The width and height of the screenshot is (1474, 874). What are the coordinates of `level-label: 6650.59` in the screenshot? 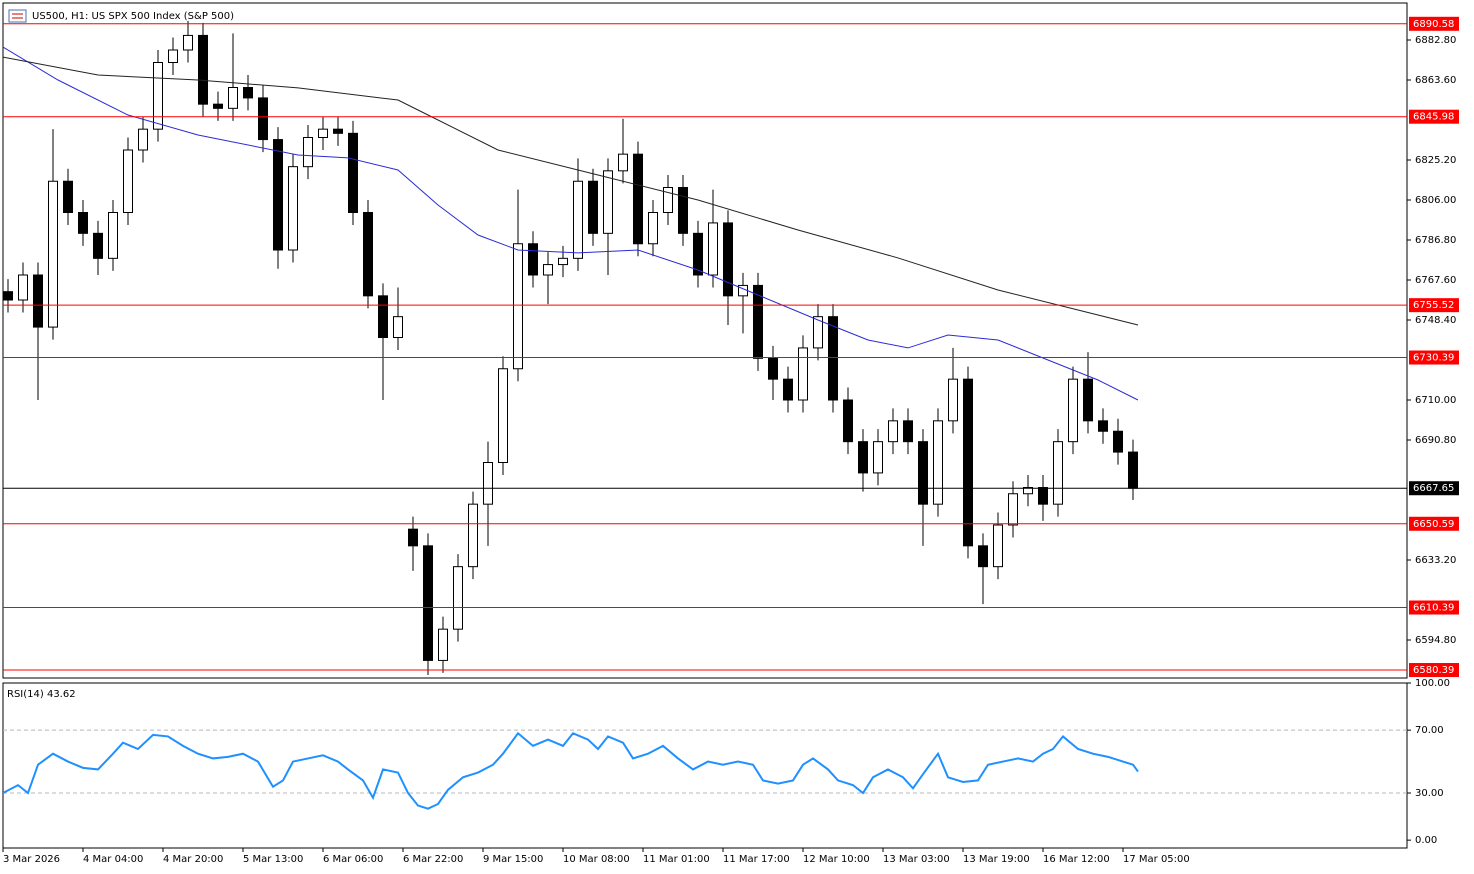 It's located at (1433, 524).